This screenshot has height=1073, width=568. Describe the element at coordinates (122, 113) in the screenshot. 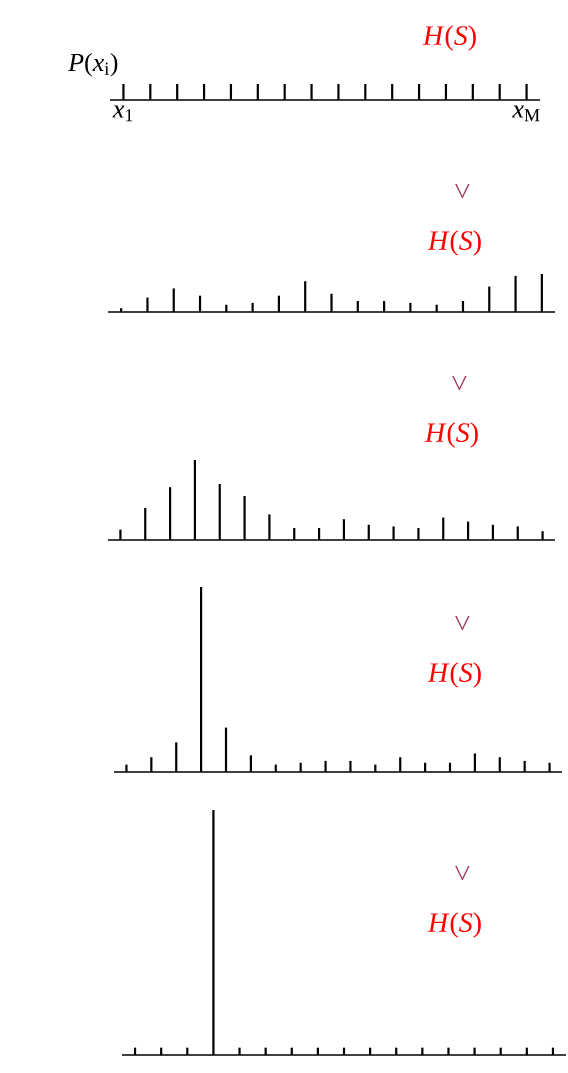

I see `x-tick-label: x$_{1}$` at that location.